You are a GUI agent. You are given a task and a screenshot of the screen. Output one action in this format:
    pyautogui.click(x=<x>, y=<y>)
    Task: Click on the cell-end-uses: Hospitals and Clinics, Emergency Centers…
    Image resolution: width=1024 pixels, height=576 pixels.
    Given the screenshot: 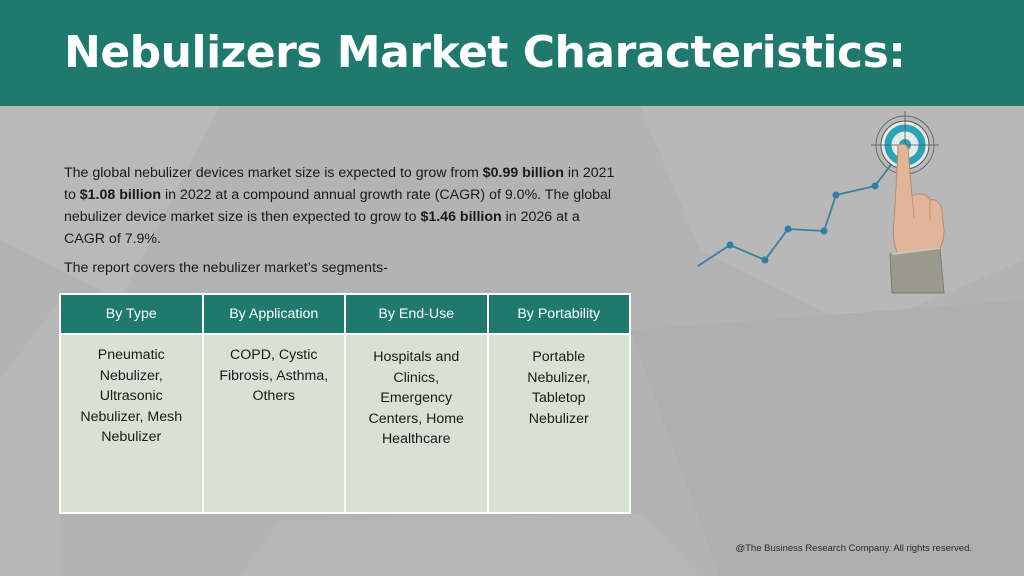 What is the action you would take?
    pyautogui.click(x=416, y=423)
    